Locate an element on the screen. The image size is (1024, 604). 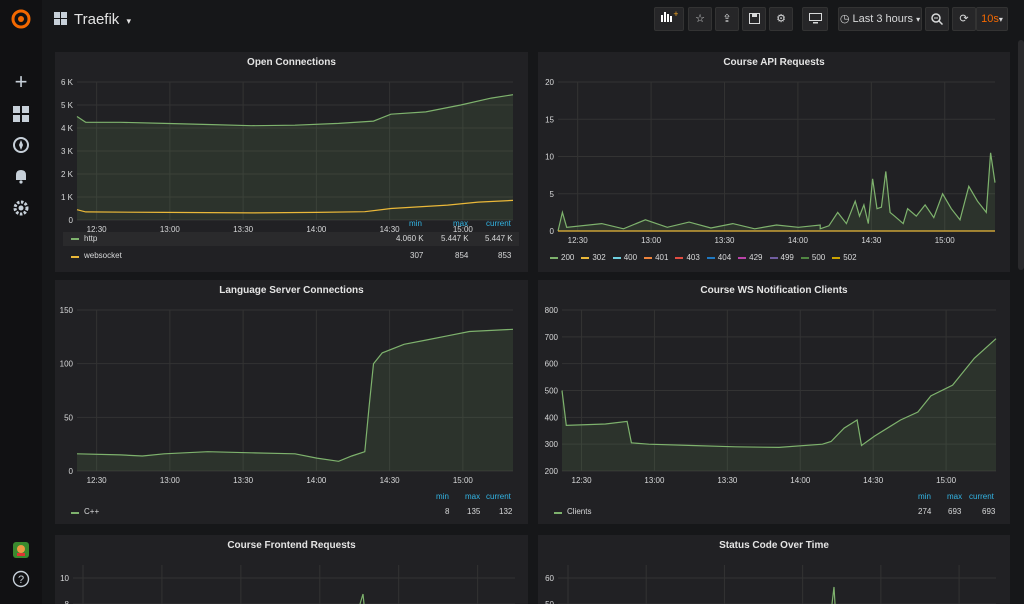
legend-name: http is located at coordinates (91, 238).